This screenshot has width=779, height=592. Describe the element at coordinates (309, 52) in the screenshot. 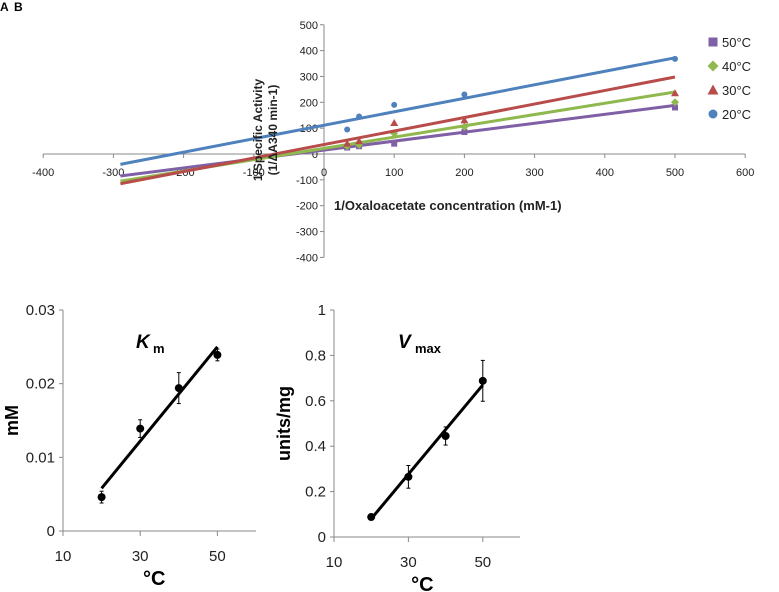

I see `y-tick-label: 400` at that location.